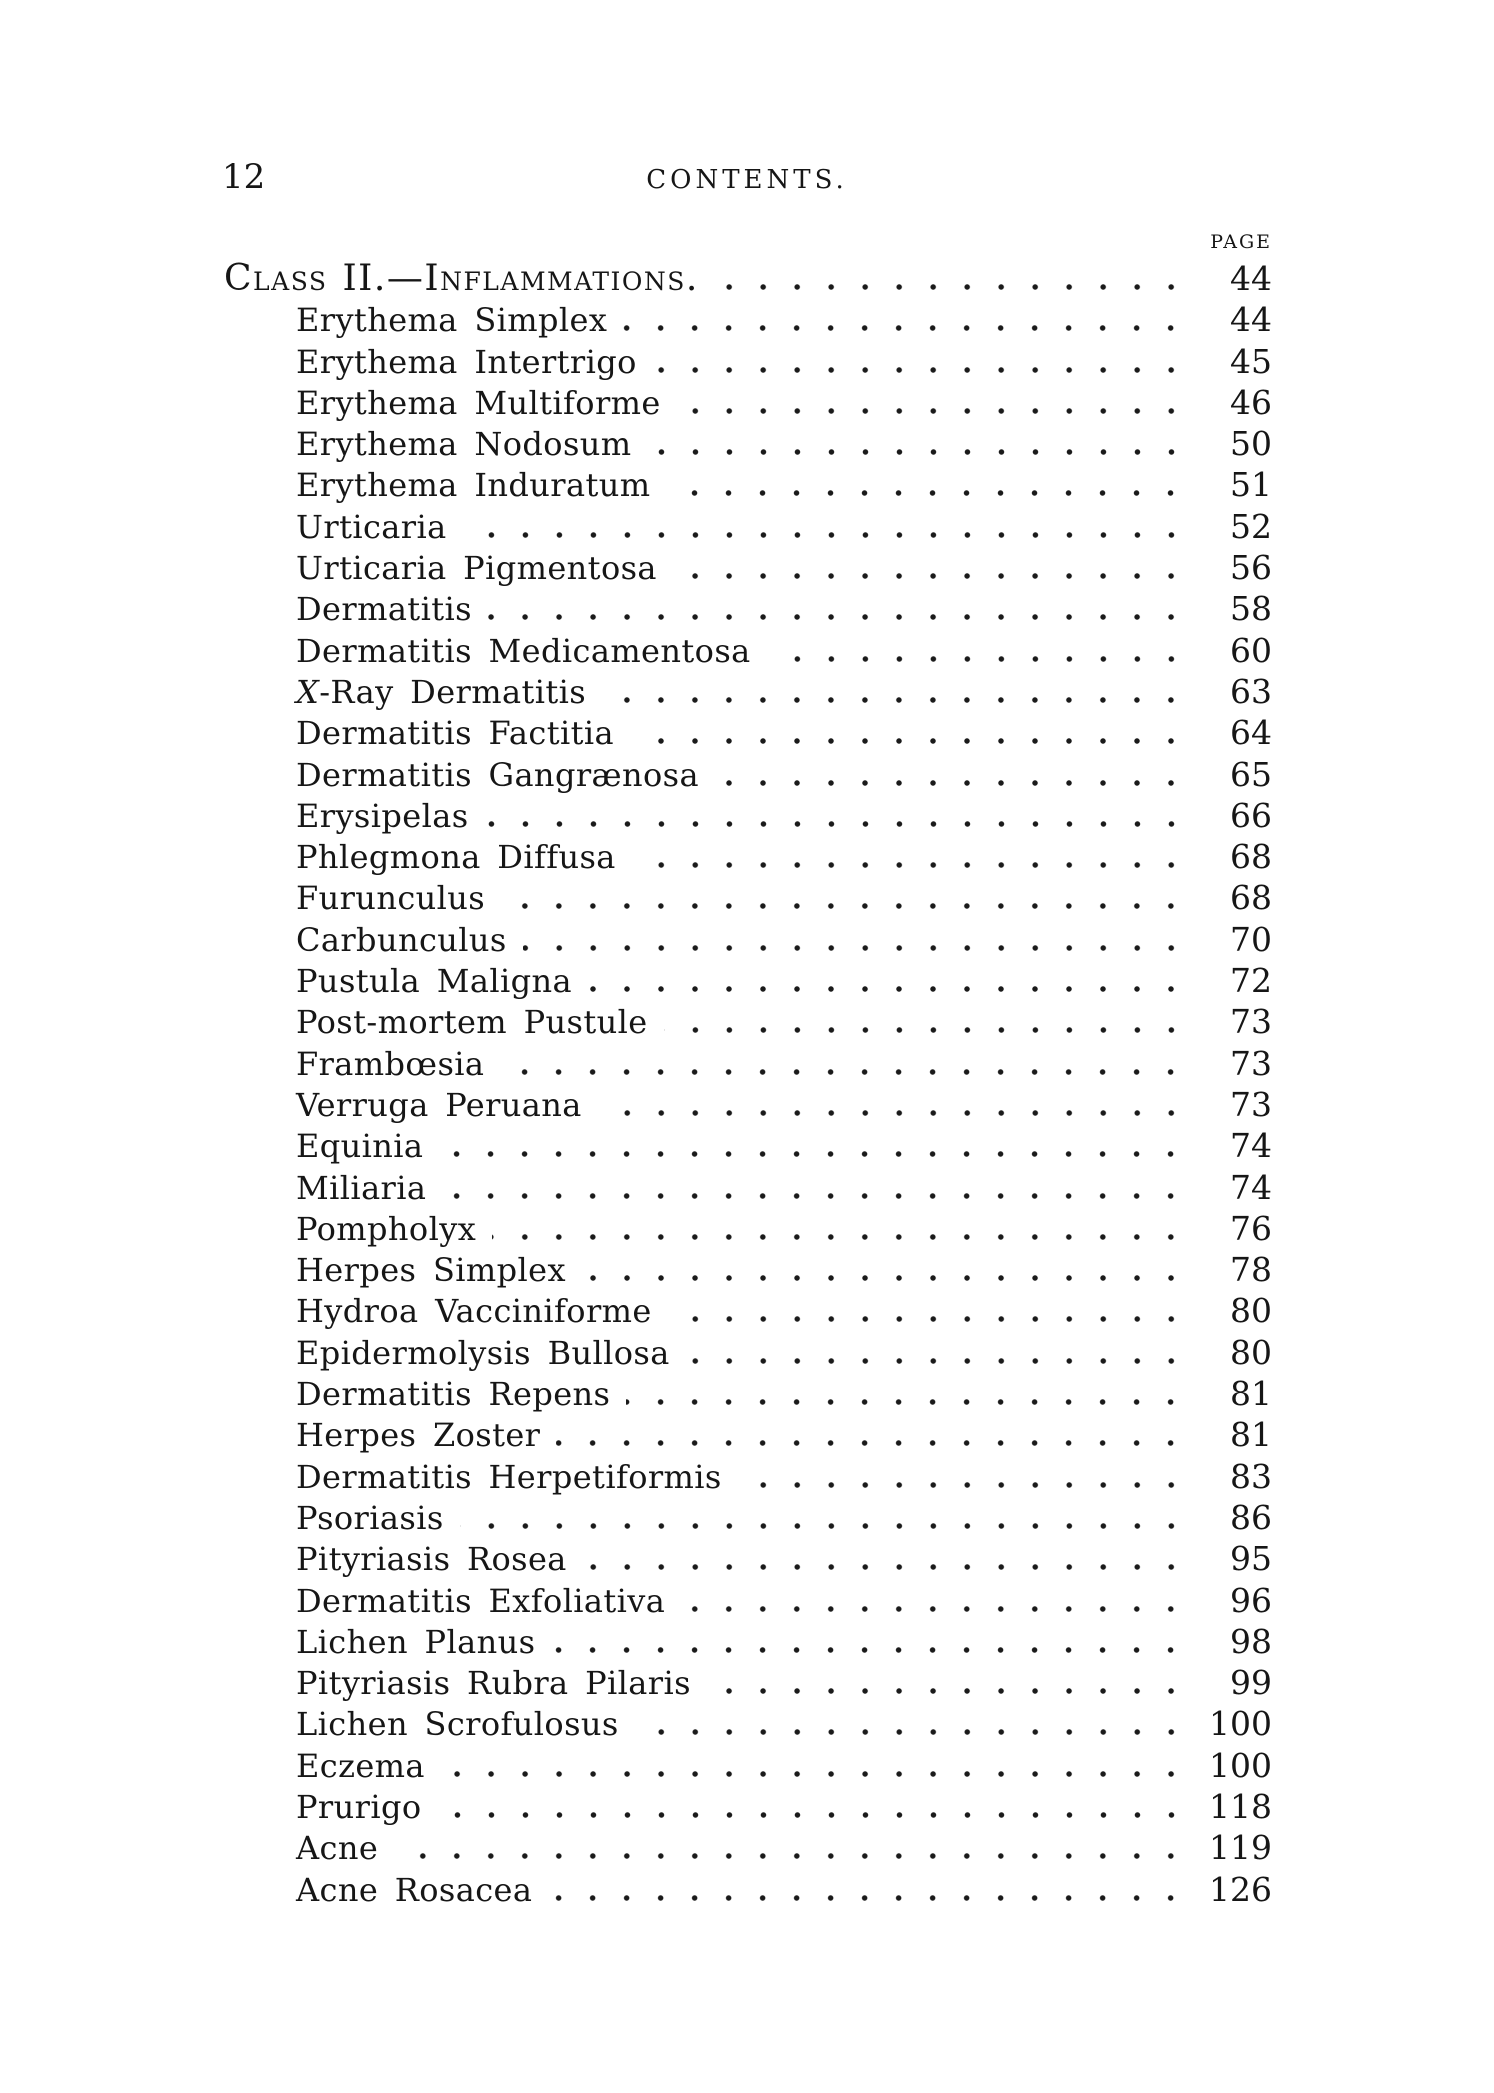  What do you see at coordinates (748, 319) in the screenshot?
I see `toc-entry: Erythema Simplex 44` at bounding box center [748, 319].